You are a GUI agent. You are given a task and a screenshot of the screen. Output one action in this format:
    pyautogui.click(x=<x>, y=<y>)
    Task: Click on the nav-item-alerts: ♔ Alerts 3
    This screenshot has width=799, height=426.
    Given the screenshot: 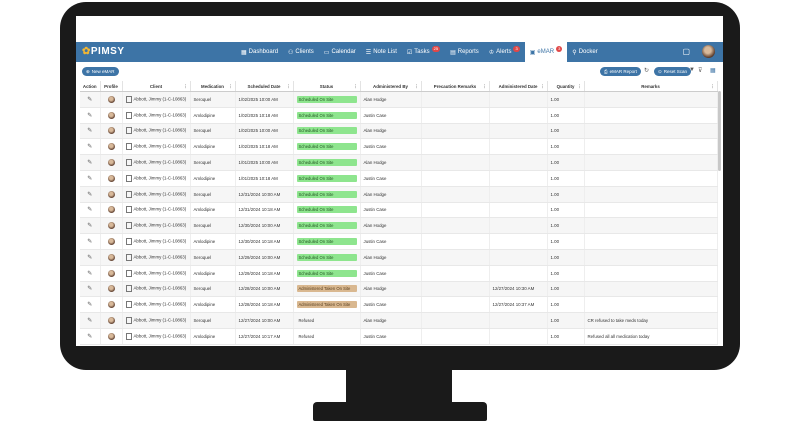 What is the action you would take?
    pyautogui.click(x=504, y=52)
    